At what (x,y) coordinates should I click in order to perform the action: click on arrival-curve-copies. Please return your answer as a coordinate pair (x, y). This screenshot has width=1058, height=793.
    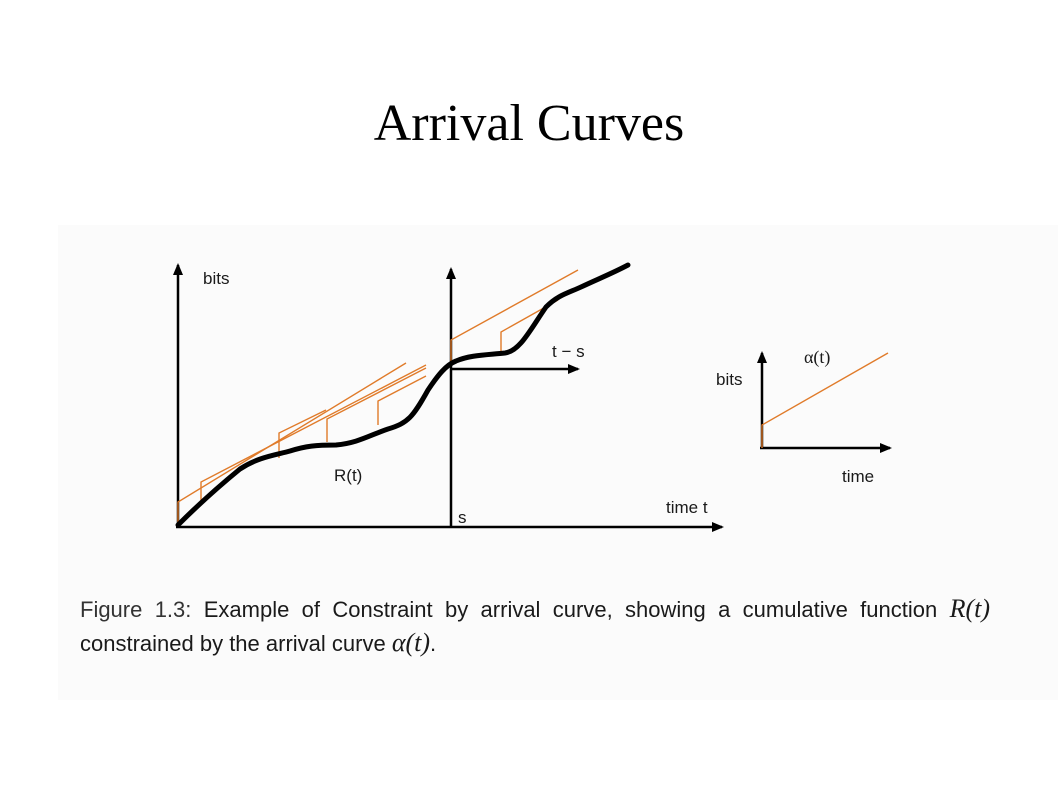
    Looking at the image, I should click on (378, 397).